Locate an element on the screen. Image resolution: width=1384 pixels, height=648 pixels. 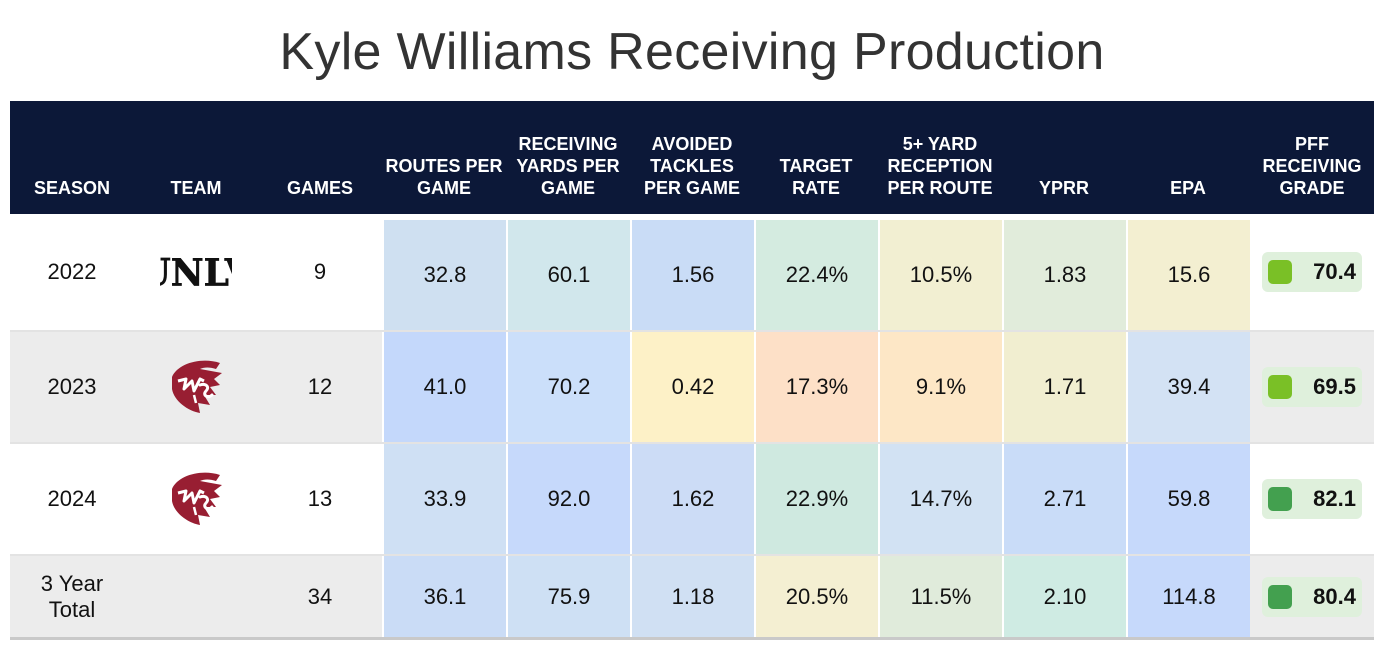
receiving-yards-per-game-cell: 92.0 is located at coordinates (568, 499).